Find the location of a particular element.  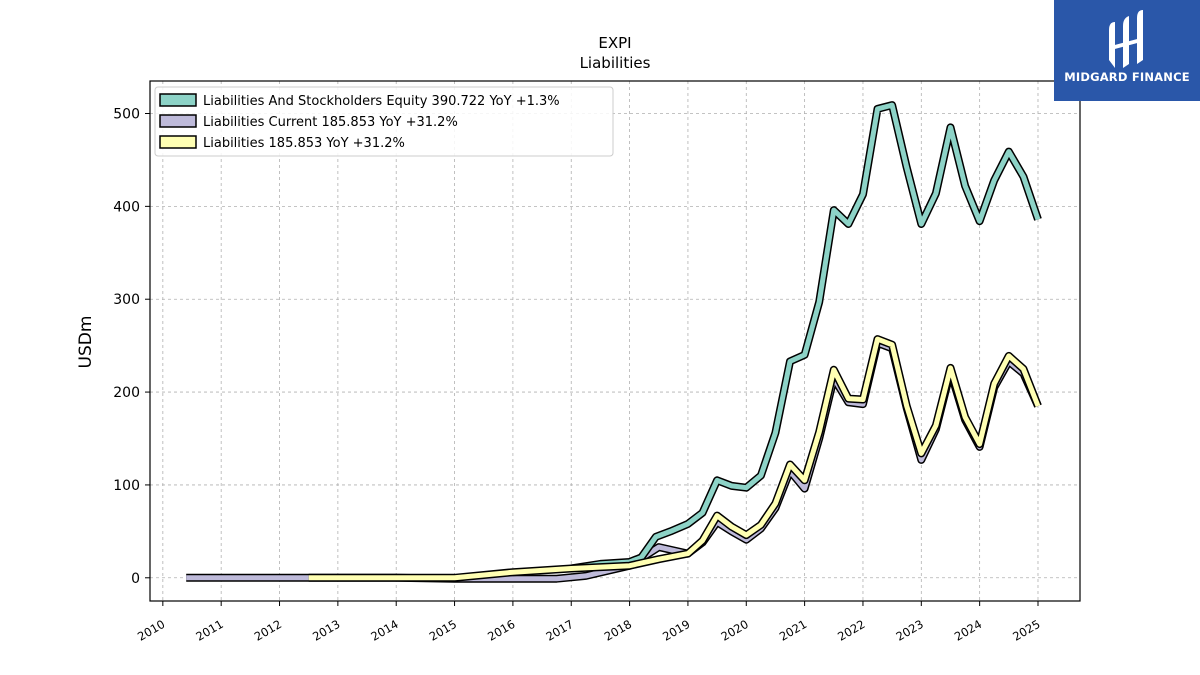

y-axis-label: USDm is located at coordinates (86, 342).